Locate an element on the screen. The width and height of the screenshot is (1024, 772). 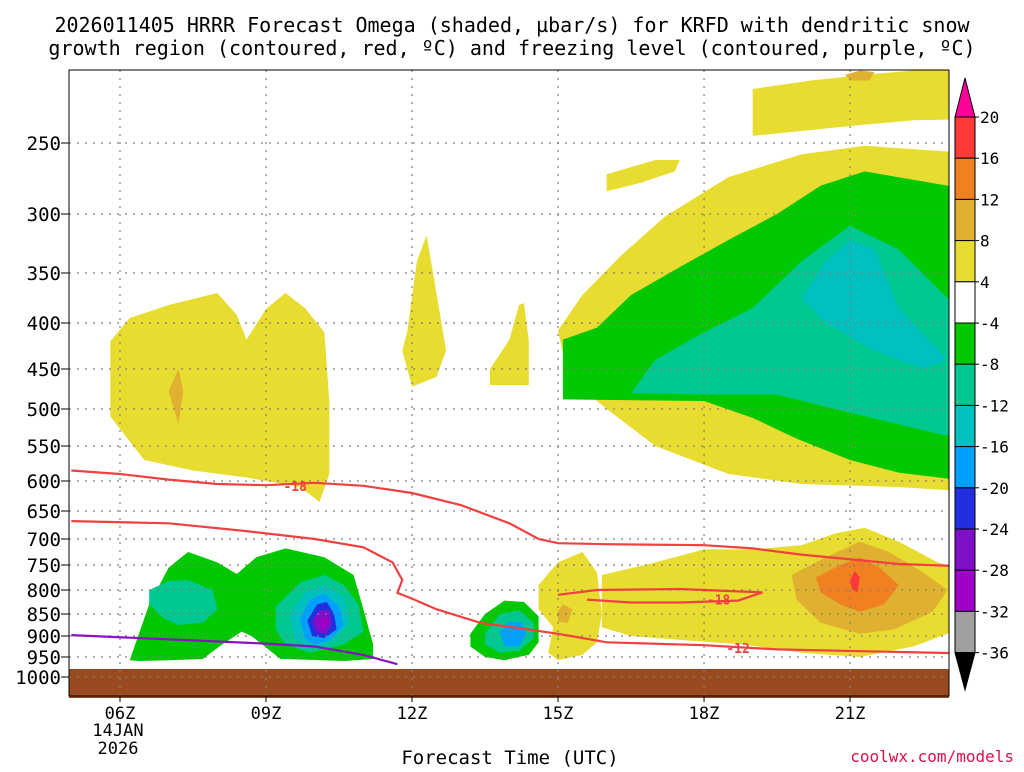
x-tick-label-09Z: 09Z is located at coordinates (266, 714).